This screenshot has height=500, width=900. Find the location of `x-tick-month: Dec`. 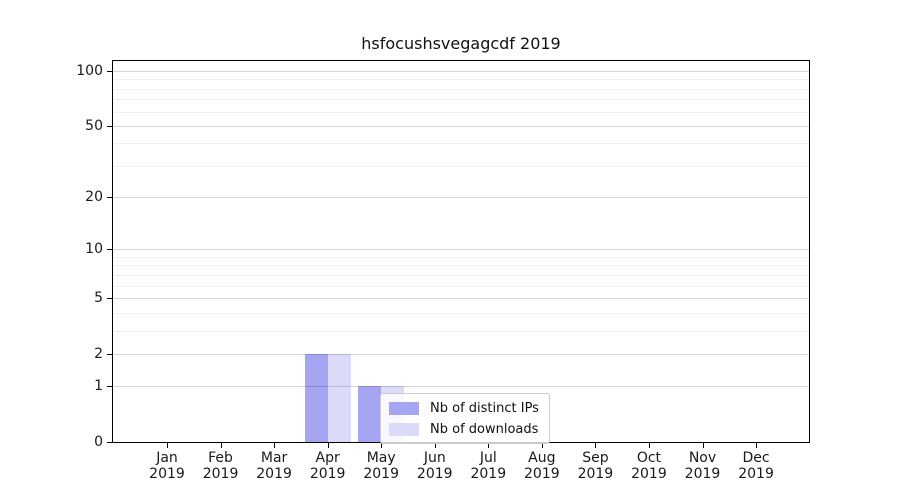

x-tick-month: Dec is located at coordinates (756, 458).